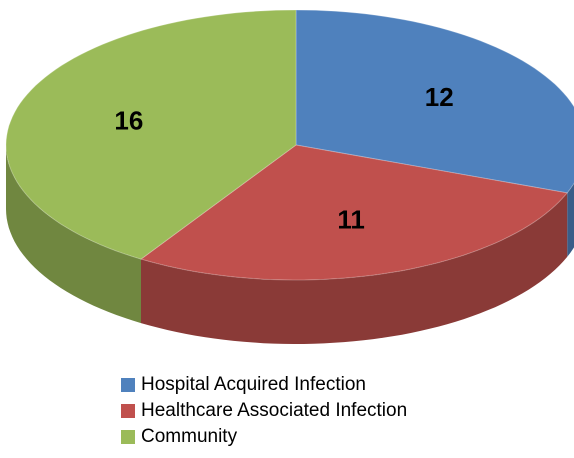 The height and width of the screenshot is (458, 574). I want to click on legend-label: Community, so click(189, 436).